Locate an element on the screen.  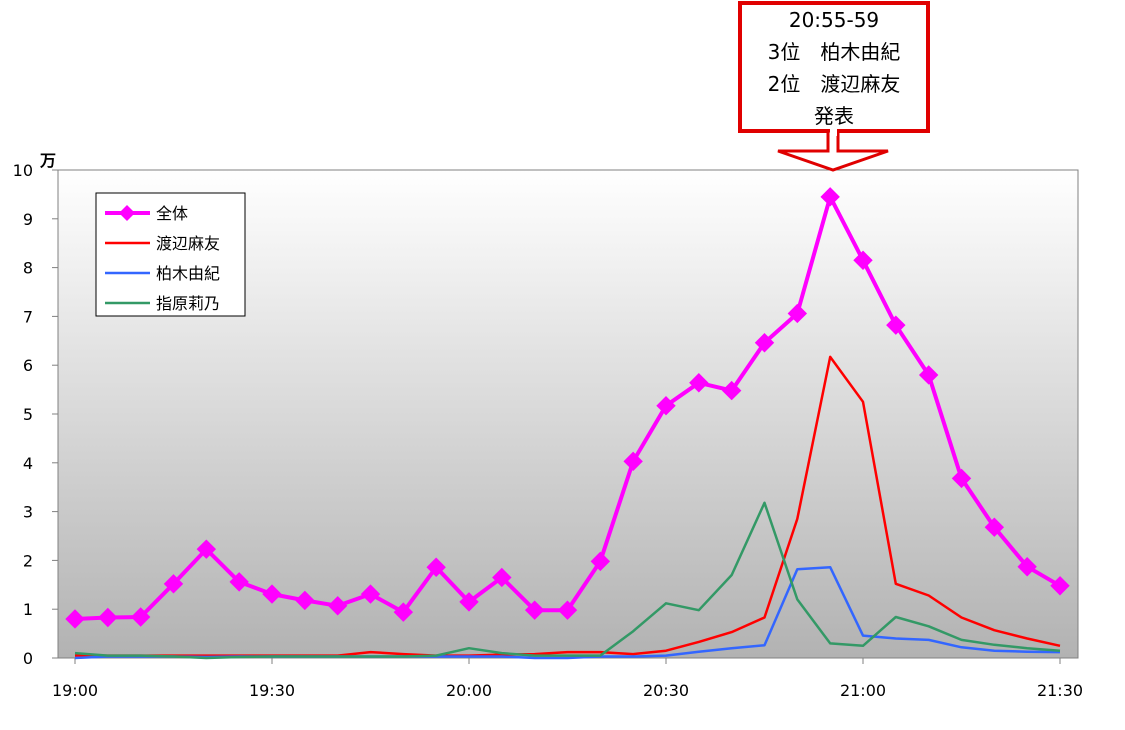
x-axis: 19:00 19:30 20:00 20:30 21:00 21:30 is located at coordinates (567, 679).